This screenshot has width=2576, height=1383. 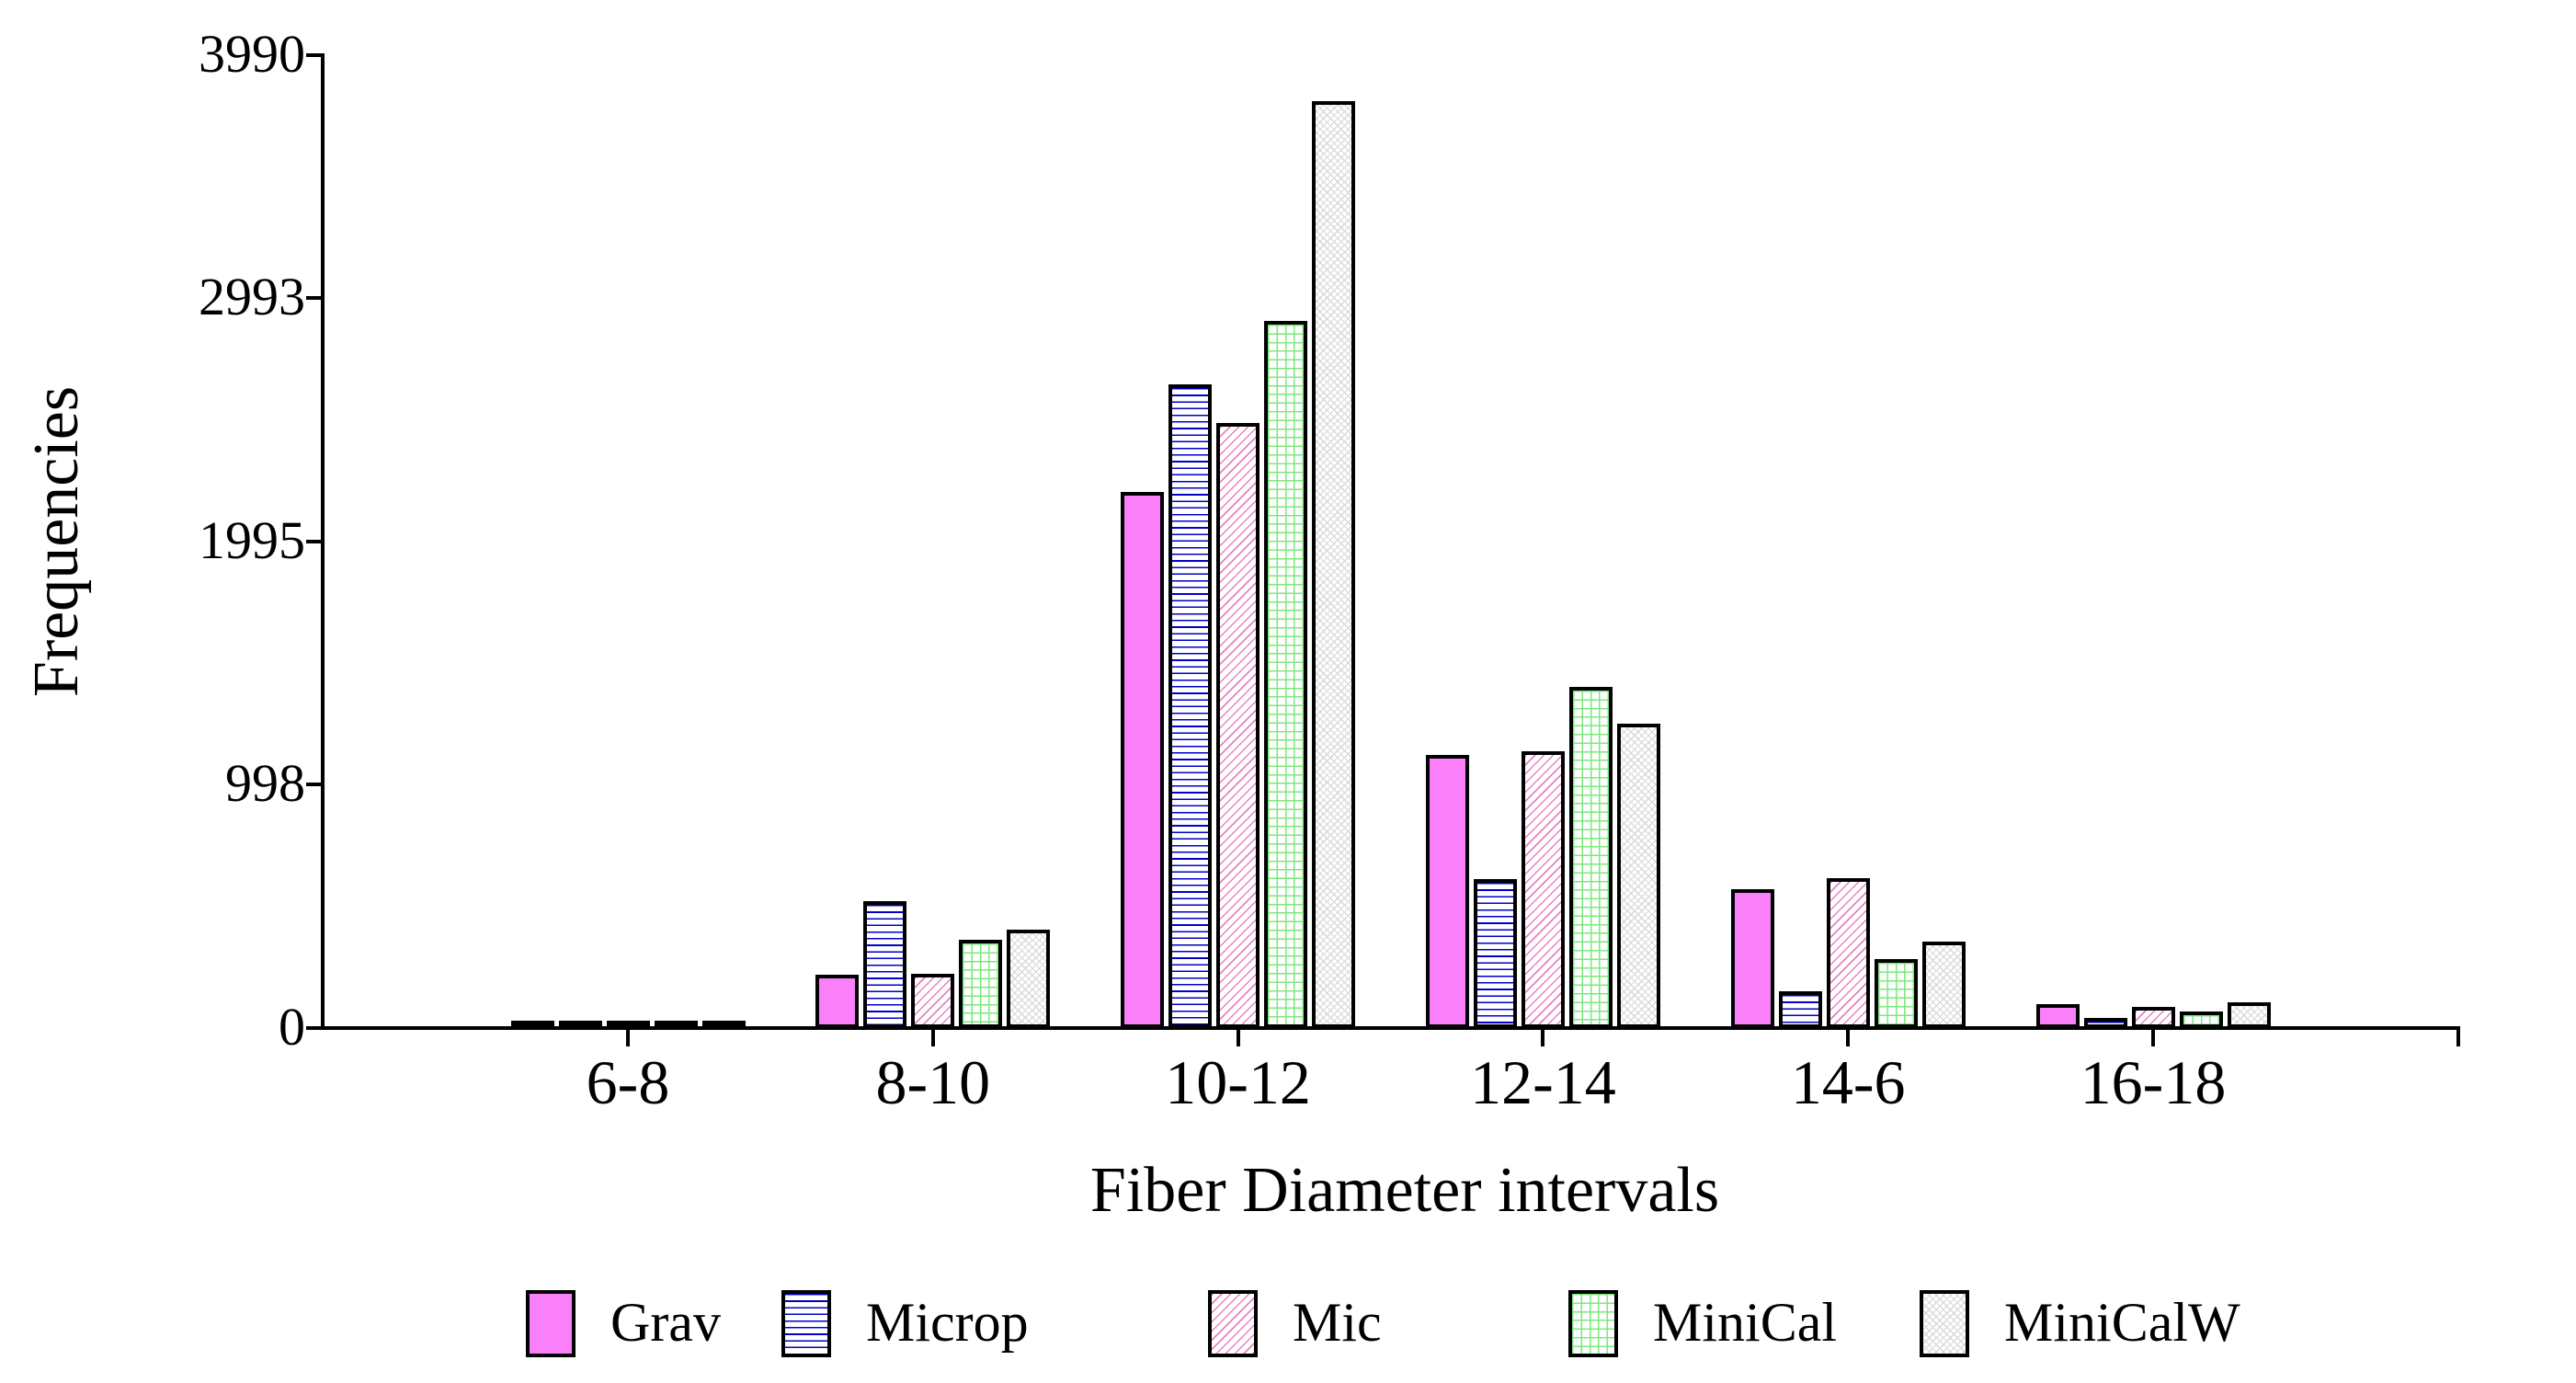 I want to click on x-tick-label: 14-6, so click(x=1848, y=1082).